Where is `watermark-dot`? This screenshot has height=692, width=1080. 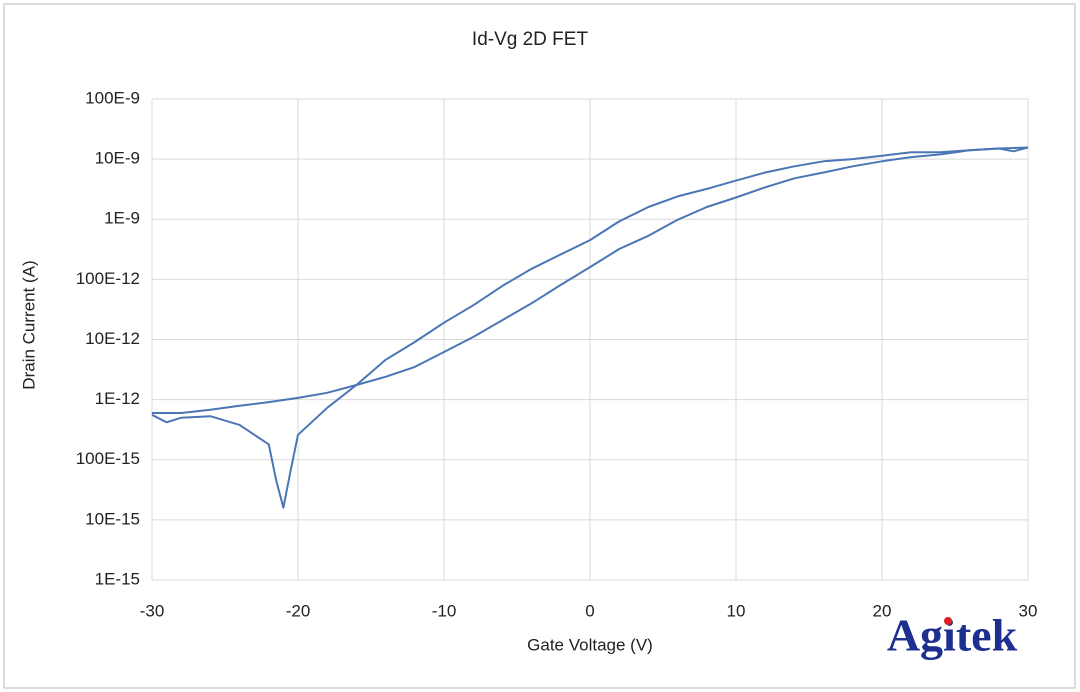
watermark-dot is located at coordinates (948, 621).